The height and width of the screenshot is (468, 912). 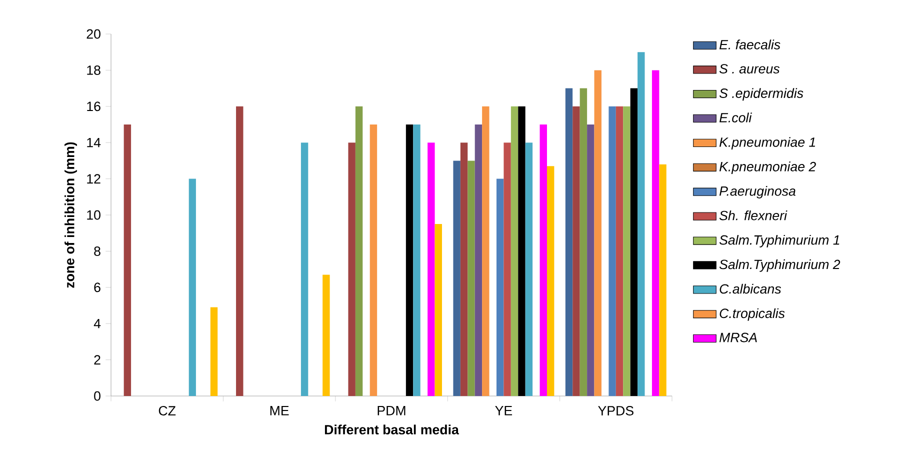 What do you see at coordinates (97, 323) in the screenshot?
I see `y-tick-label: 4` at bounding box center [97, 323].